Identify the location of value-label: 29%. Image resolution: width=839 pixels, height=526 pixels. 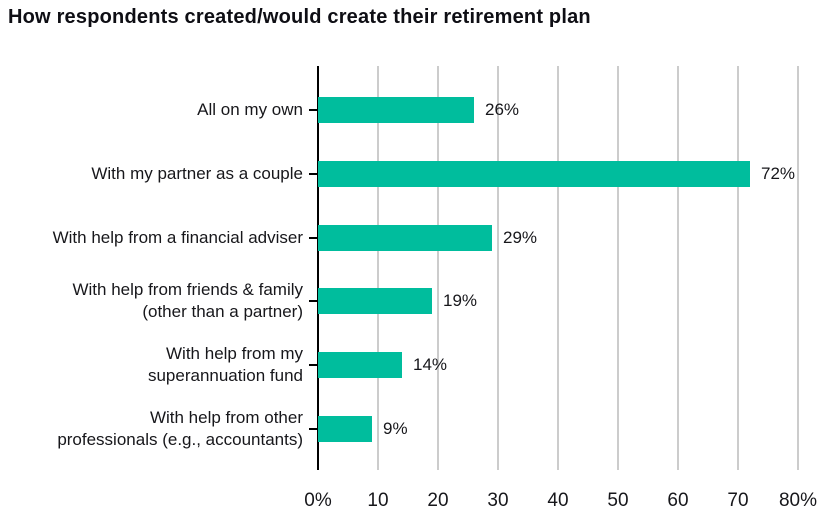
(520, 237).